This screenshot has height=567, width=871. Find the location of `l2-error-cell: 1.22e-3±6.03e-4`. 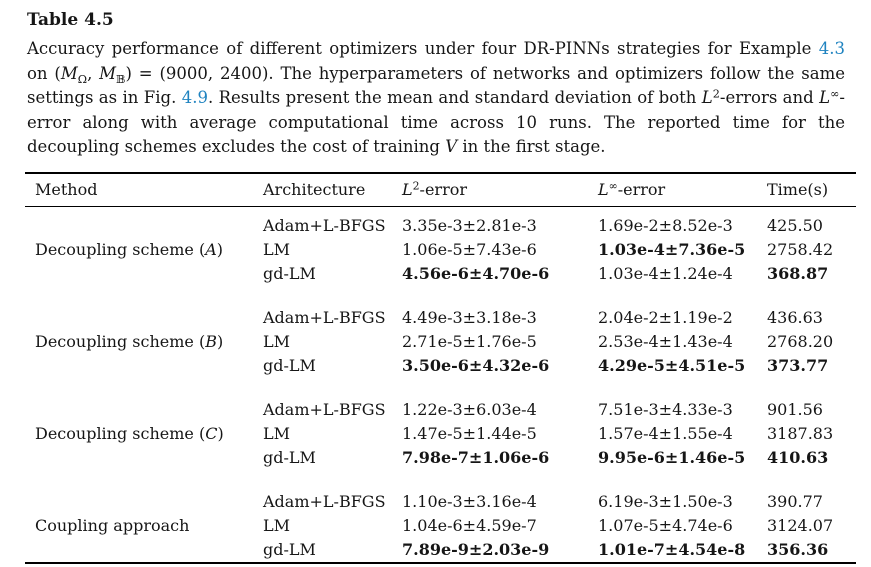

l2-error-cell: 1.22e-3±6.03e-4 is located at coordinates (469, 409).